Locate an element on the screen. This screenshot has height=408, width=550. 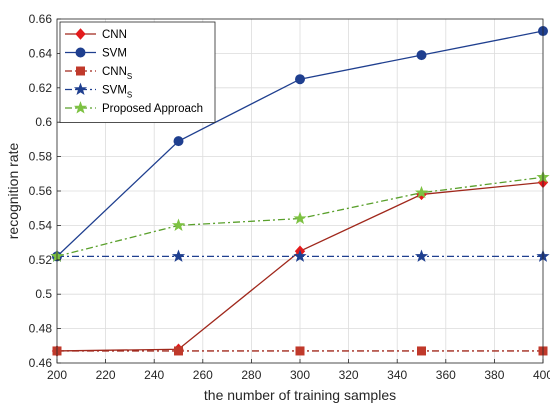
x-tick-label: 360 is located at coordinates (446, 375).